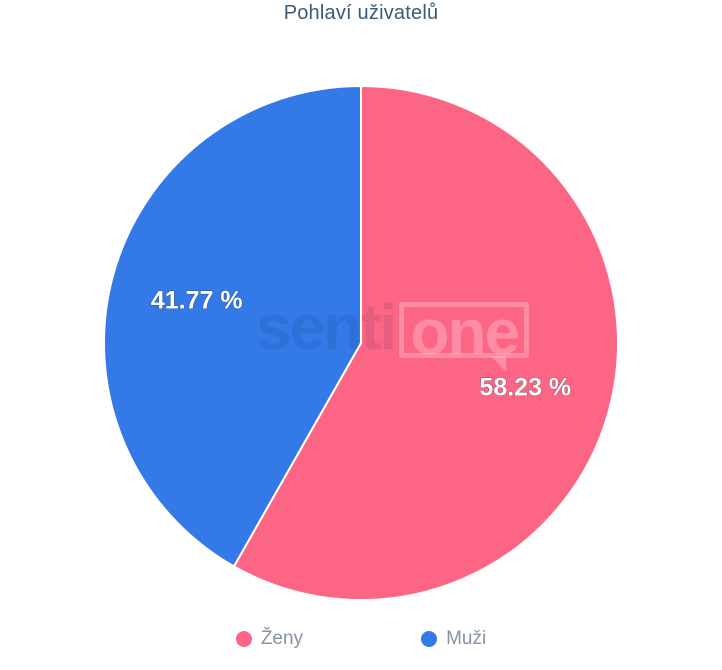 This screenshot has height=670, width=722. I want to click on legend-dot-muzi-icon, so click(429, 639).